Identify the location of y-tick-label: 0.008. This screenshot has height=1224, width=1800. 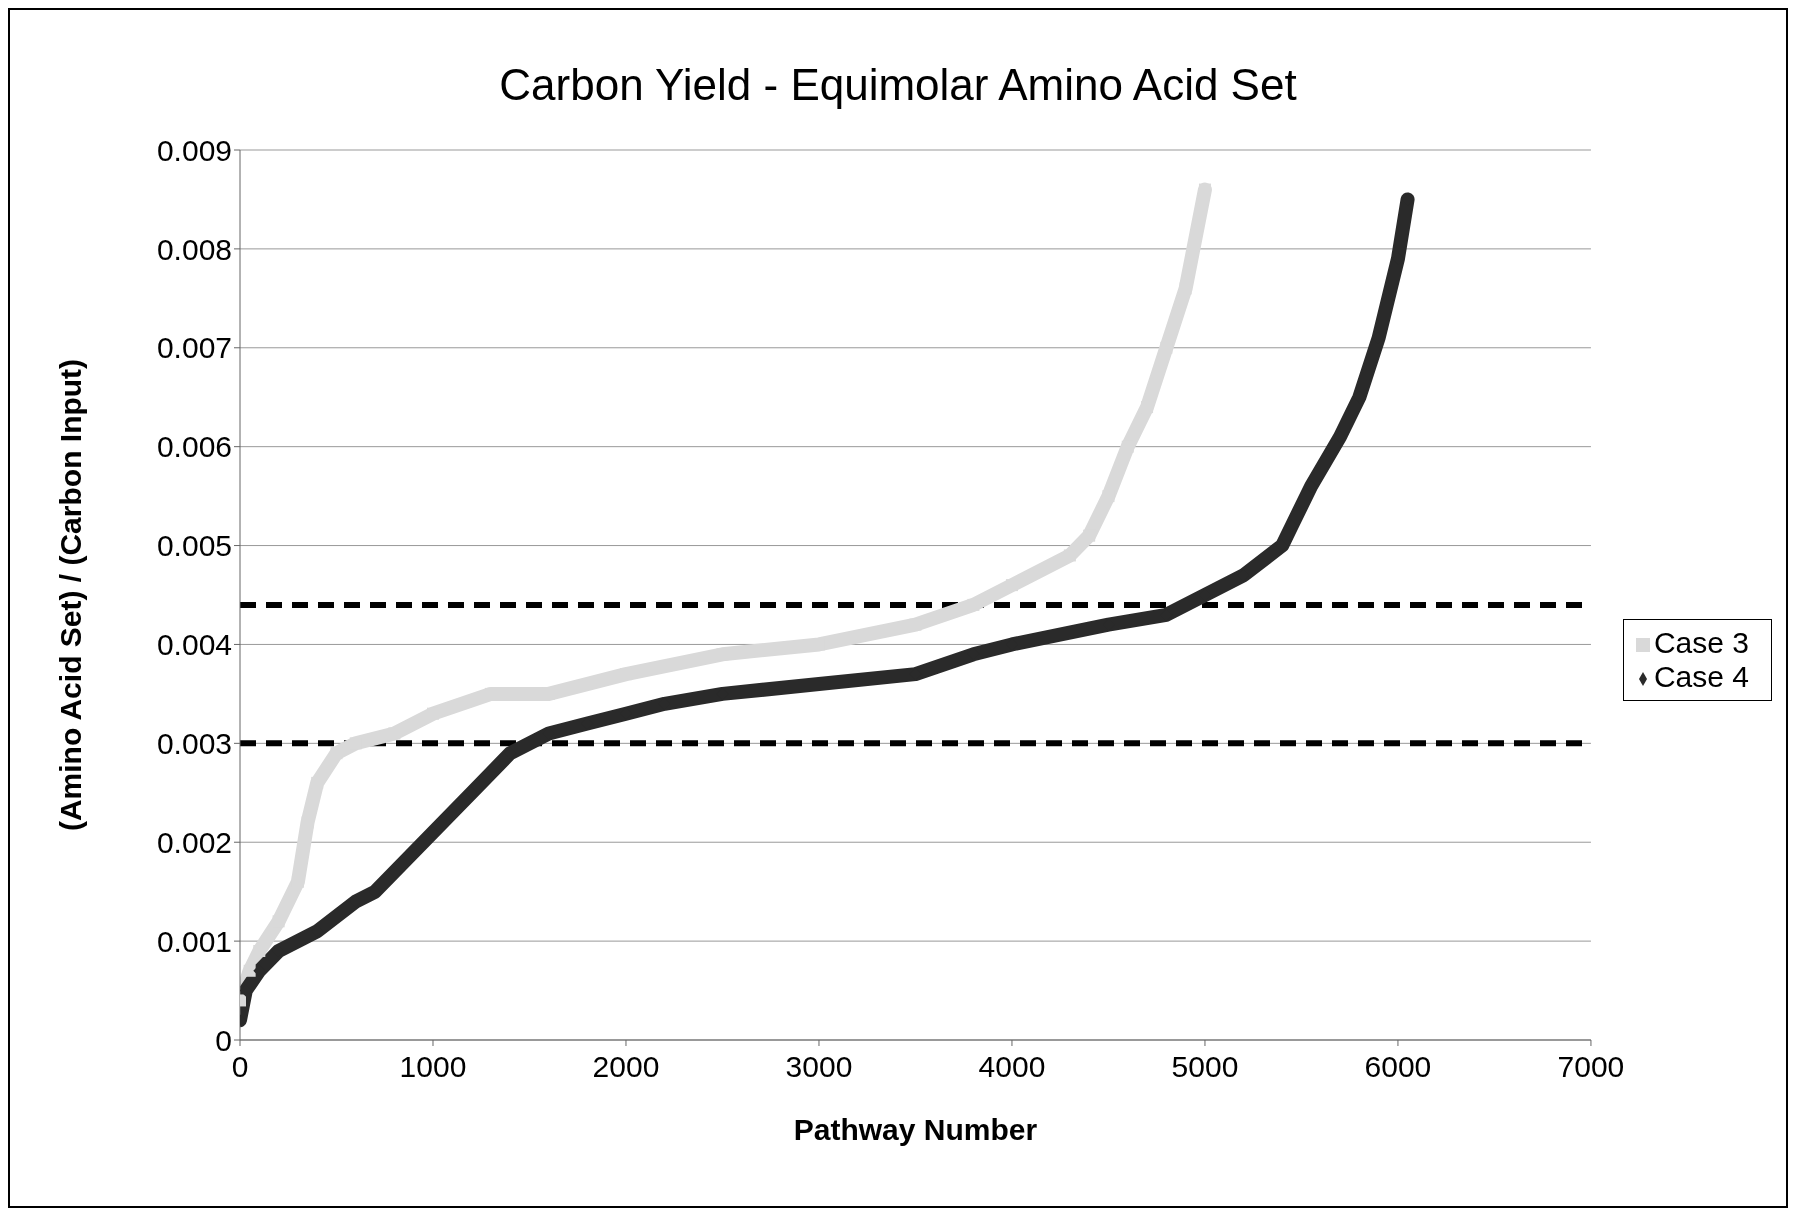
(194, 249).